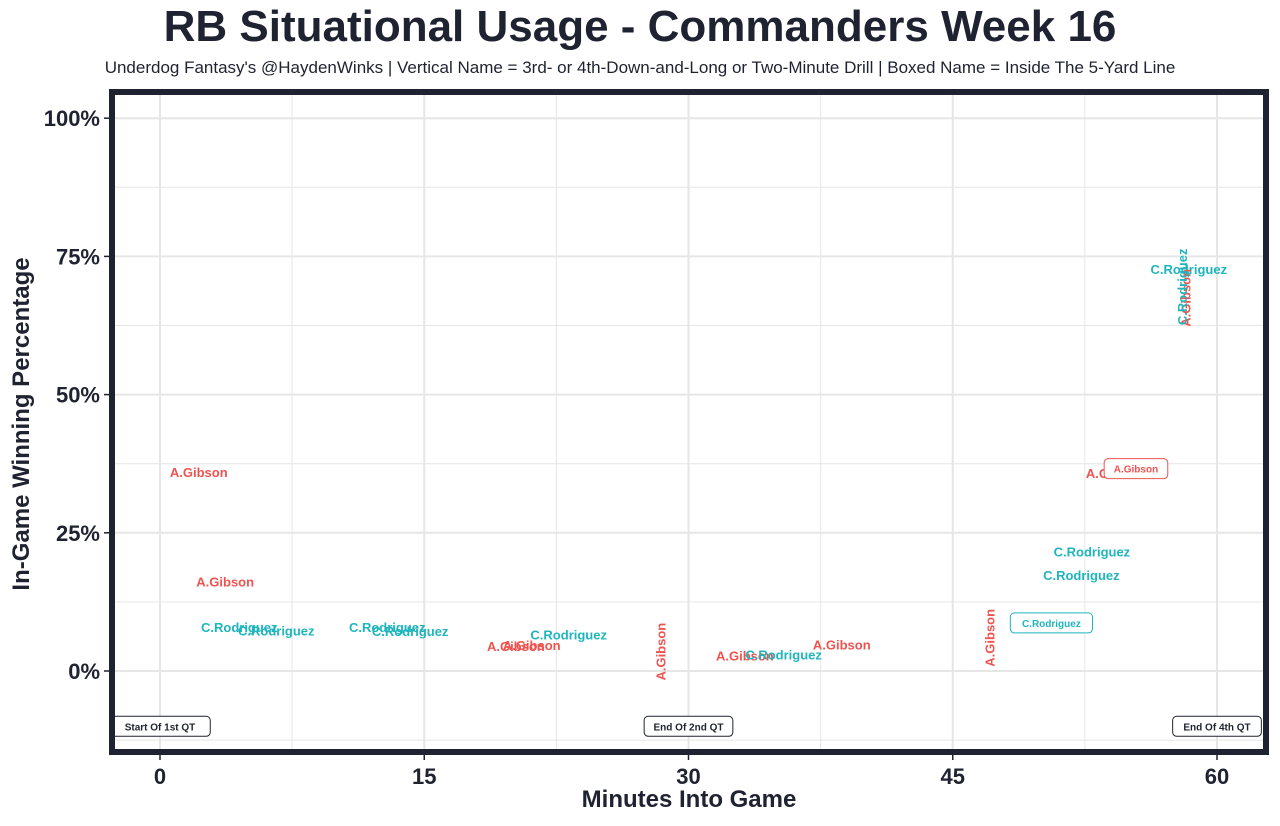 The image size is (1280, 826). I want to click on x-tick-label: 45, so click(953, 776).